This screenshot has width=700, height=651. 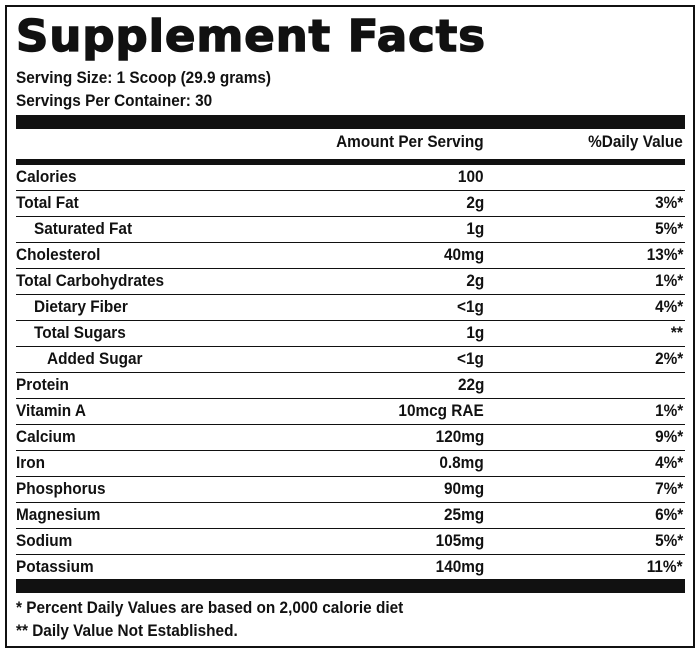 What do you see at coordinates (80, 333) in the screenshot?
I see `nutrient-name: Total Sugars` at bounding box center [80, 333].